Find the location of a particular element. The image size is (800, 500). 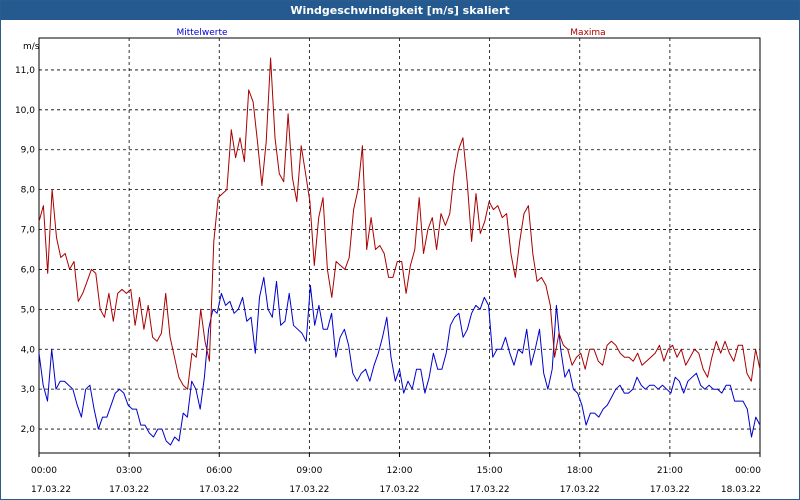

y-tick-label: 11,0 is located at coordinates (25, 71).